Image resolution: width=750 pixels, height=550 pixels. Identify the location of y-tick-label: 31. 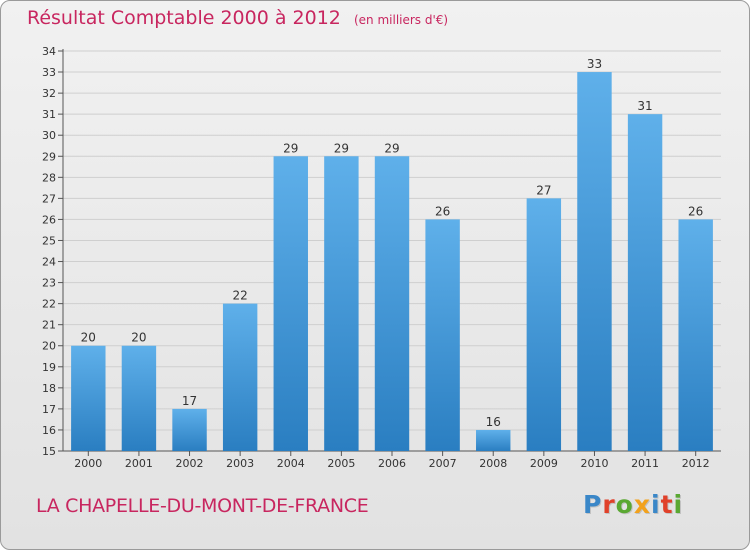
(49, 114).